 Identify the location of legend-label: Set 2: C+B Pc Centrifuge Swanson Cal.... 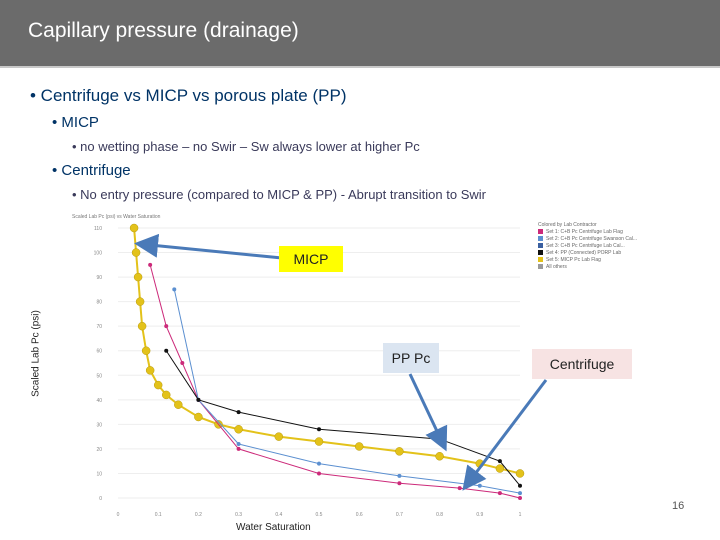
(592, 239).